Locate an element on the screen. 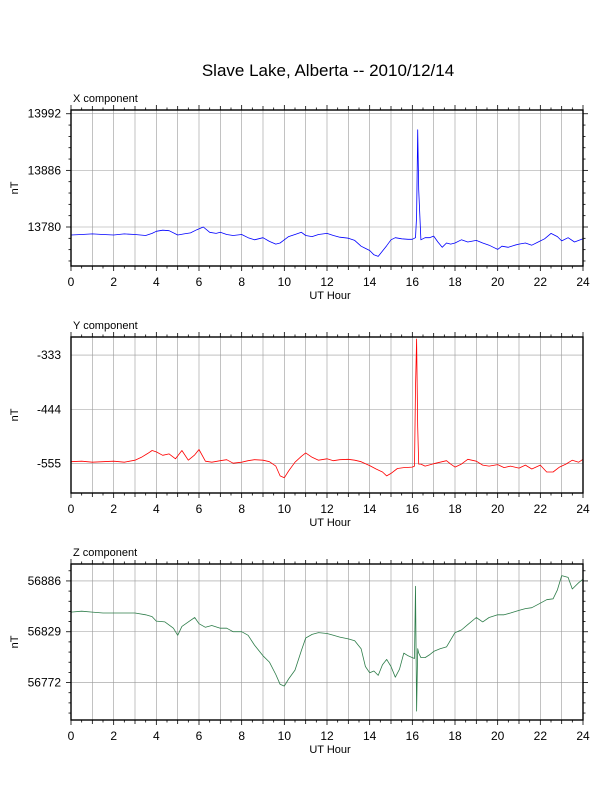  y-tick-label: 13992 is located at coordinates (45, 114).